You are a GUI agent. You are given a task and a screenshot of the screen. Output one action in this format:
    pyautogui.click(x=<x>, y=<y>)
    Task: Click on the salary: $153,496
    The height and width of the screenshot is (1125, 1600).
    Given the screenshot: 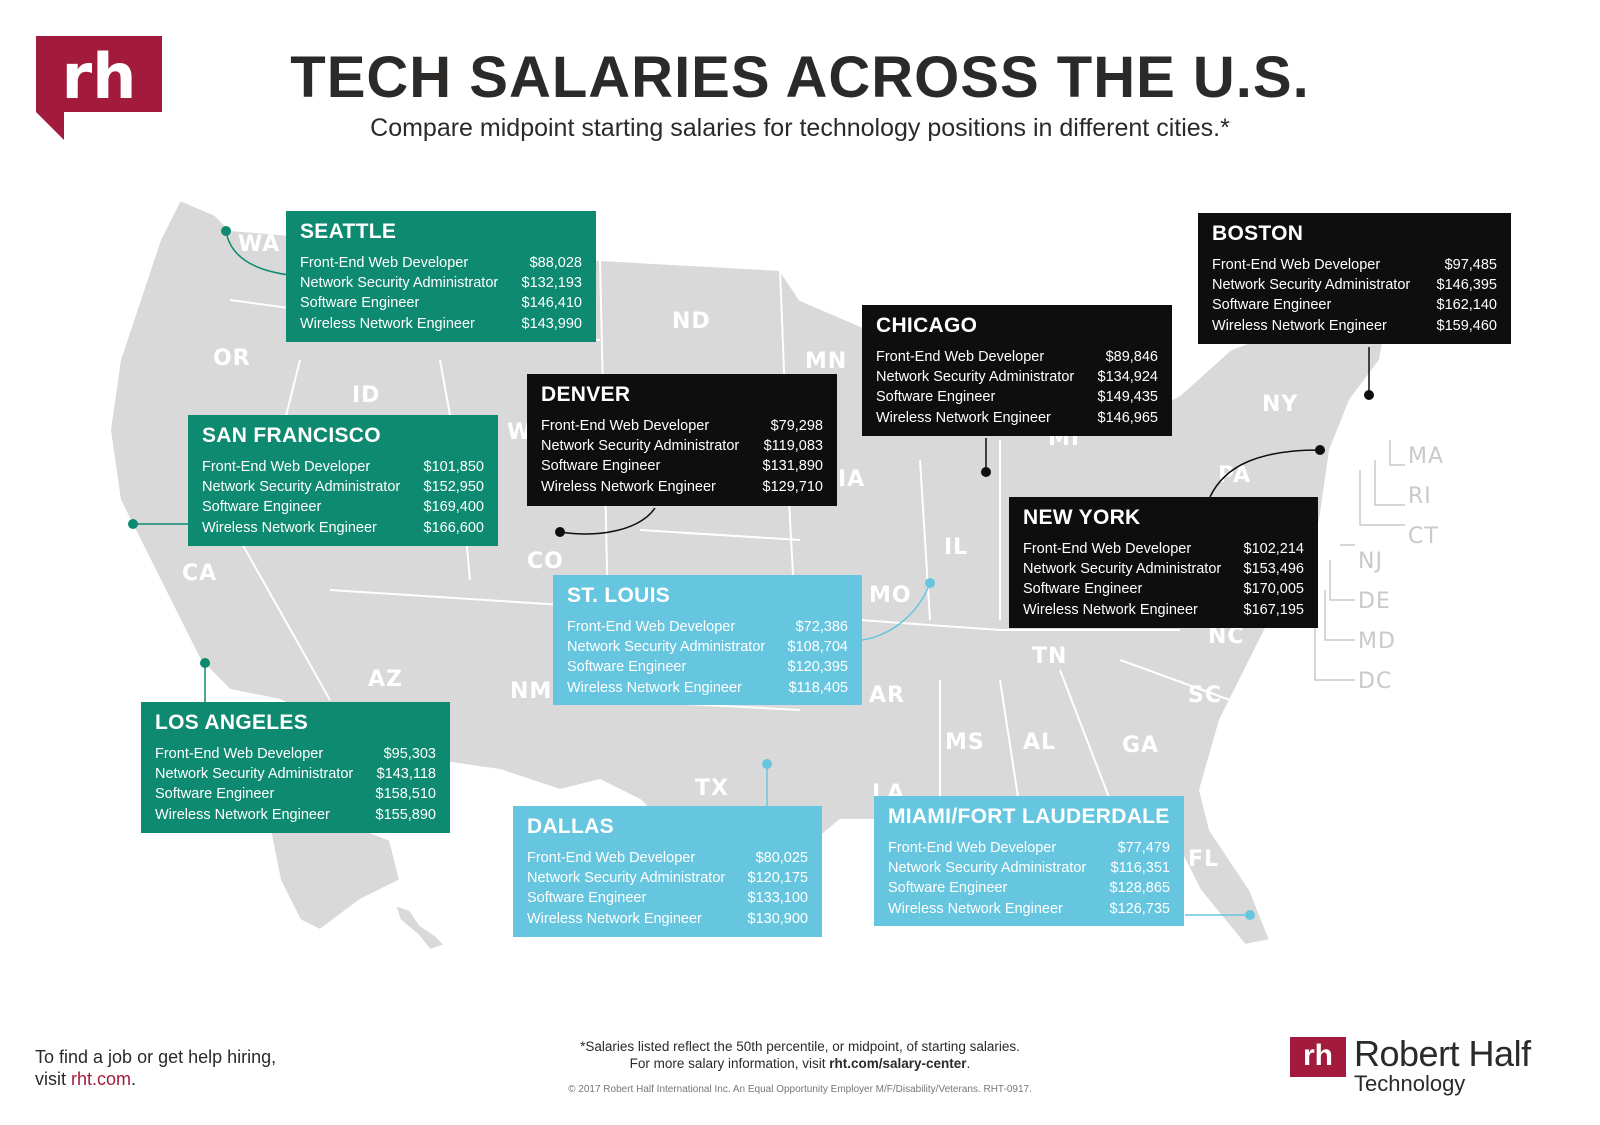 What is the action you would take?
    pyautogui.click(x=1273, y=569)
    